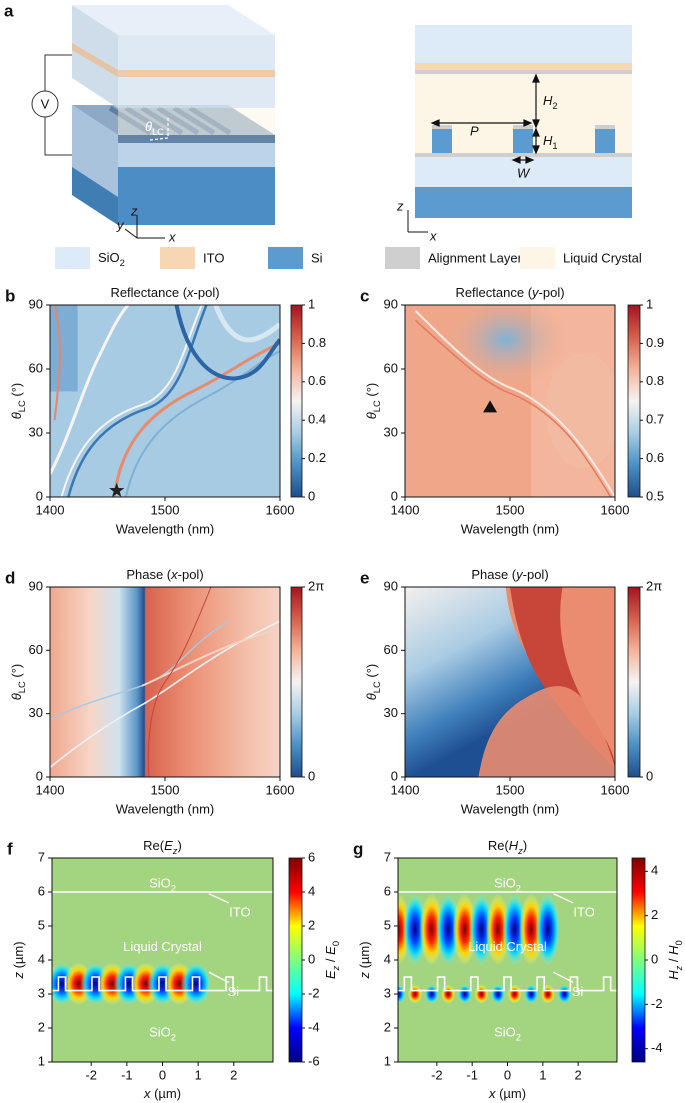 The height and width of the screenshot is (1103, 685). Describe the element at coordinates (36, 585) in the screenshot. I see `y-tick-label: 90` at that location.